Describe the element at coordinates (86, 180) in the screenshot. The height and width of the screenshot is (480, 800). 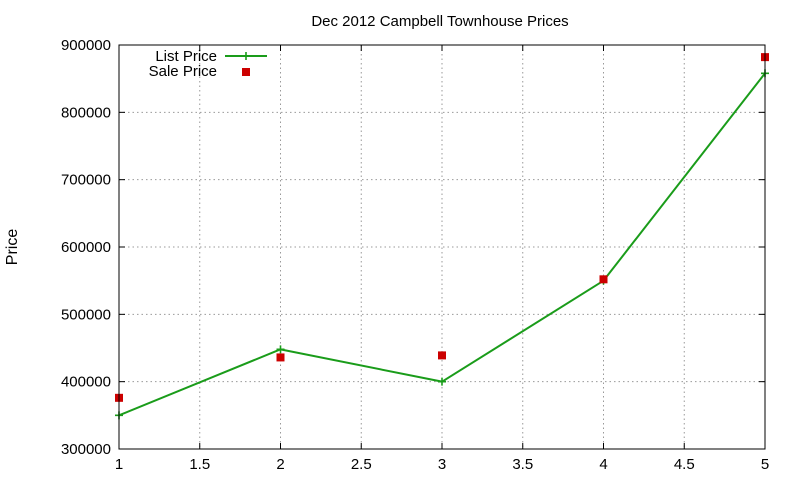
I see `y-tick-label: 700000` at that location.